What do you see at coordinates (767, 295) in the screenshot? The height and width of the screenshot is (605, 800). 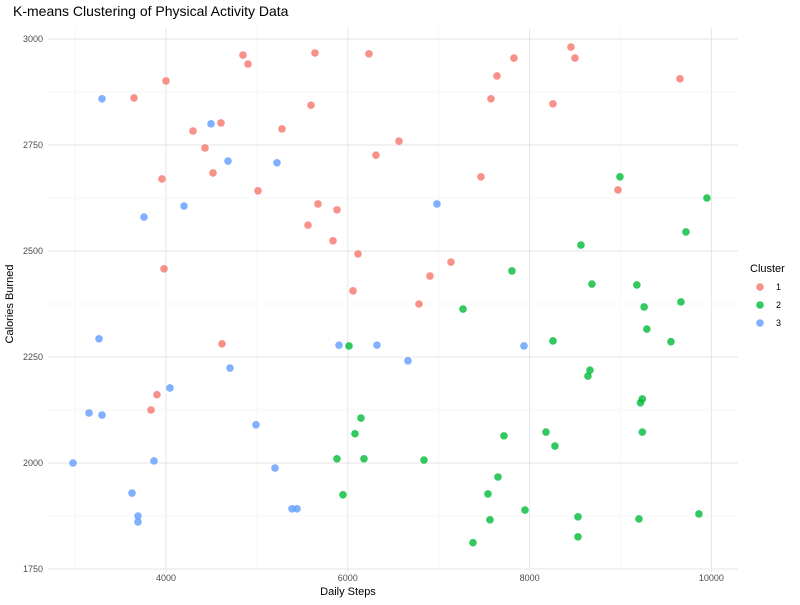 I see `legend: Cluster 1 2 3` at bounding box center [767, 295].